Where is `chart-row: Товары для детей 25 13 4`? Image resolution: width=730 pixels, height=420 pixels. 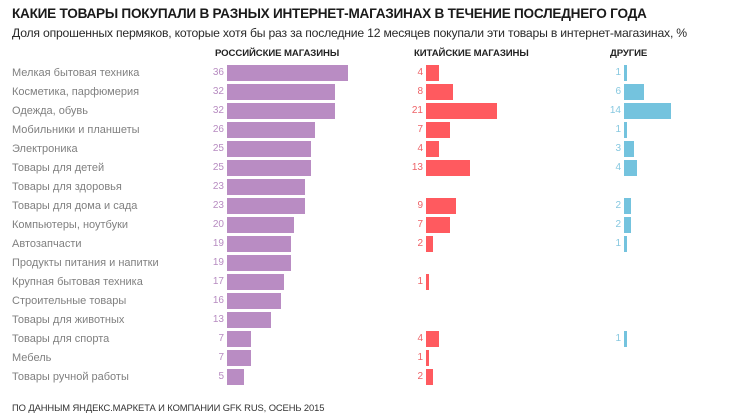 chart-row: Товары для детей 25 13 4 is located at coordinates (365, 168).